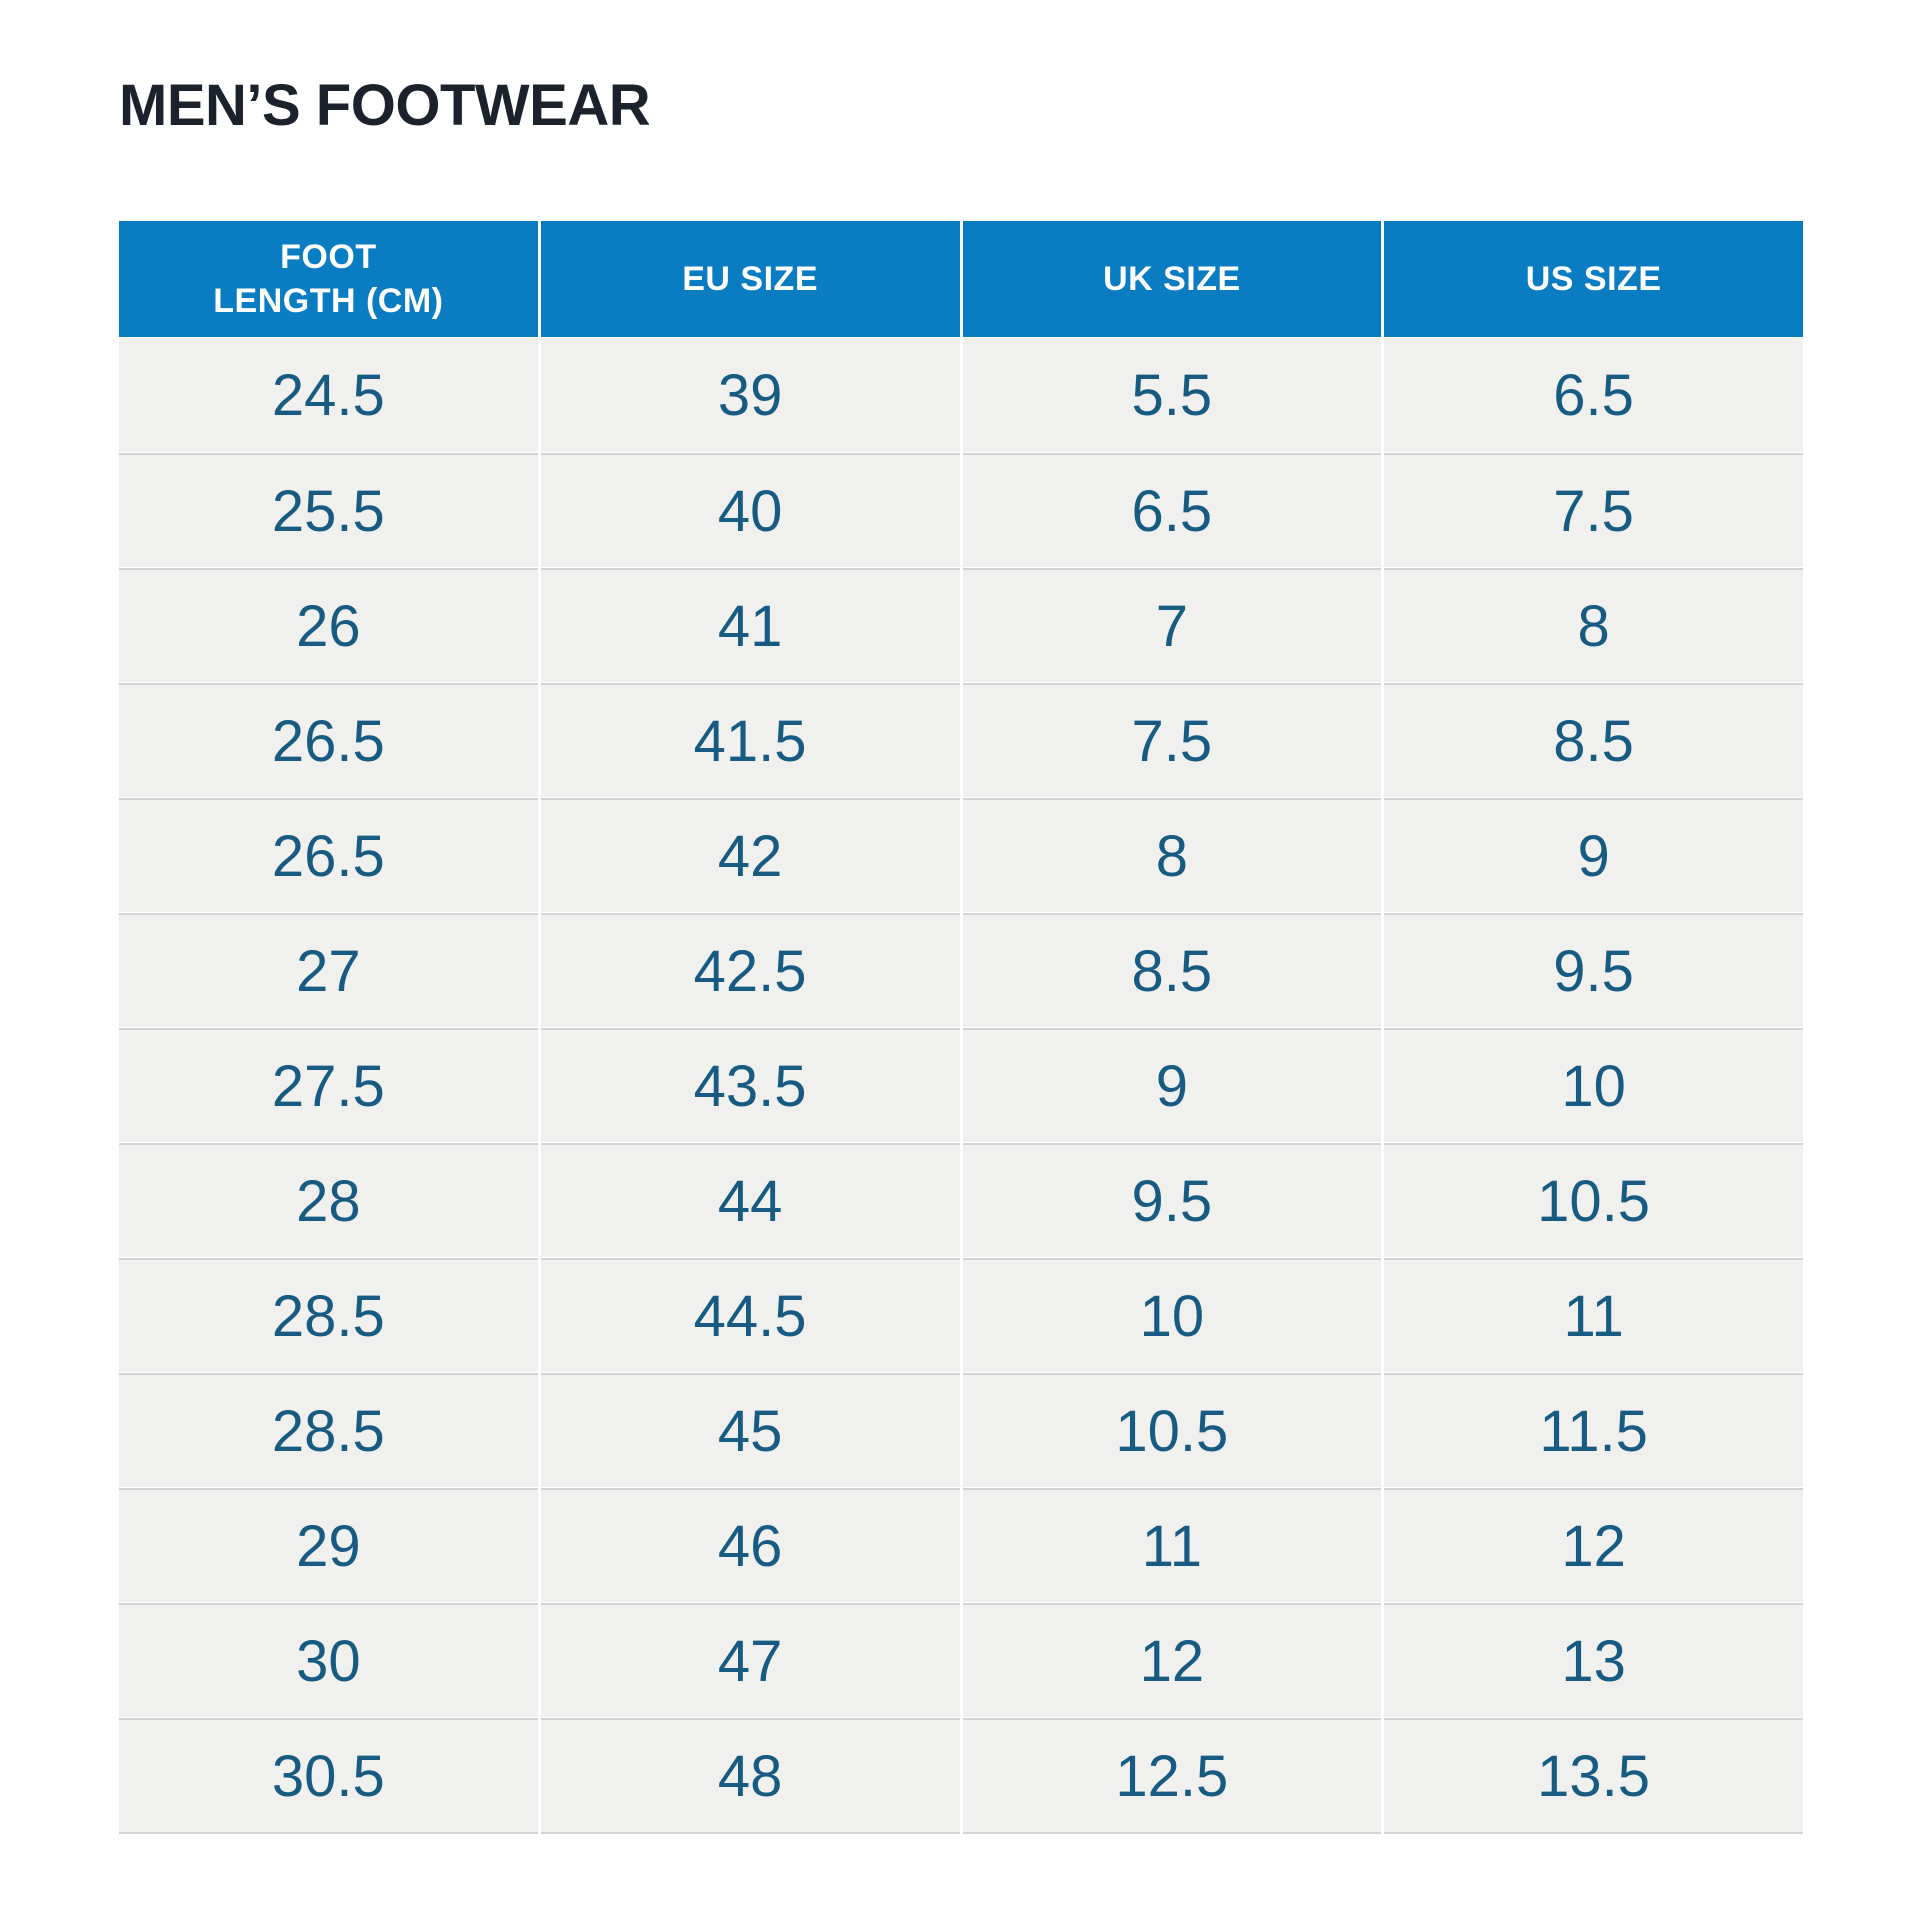  What do you see at coordinates (1172, 279) in the screenshot?
I see `column-header-uk-size: UK SIZE` at bounding box center [1172, 279].